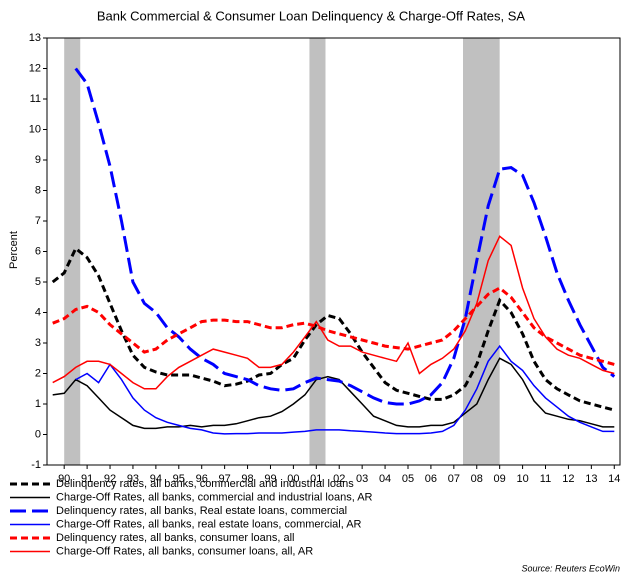 The height and width of the screenshot is (575, 622). I want to click on y-tick-label: 0, so click(38, 434).